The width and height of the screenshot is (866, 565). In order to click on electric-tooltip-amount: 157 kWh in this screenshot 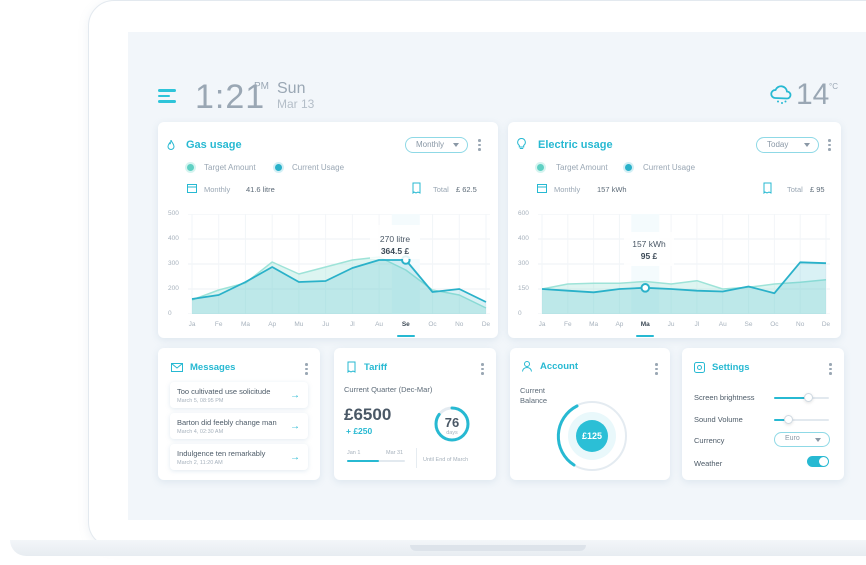, I will do `click(649, 244)`.